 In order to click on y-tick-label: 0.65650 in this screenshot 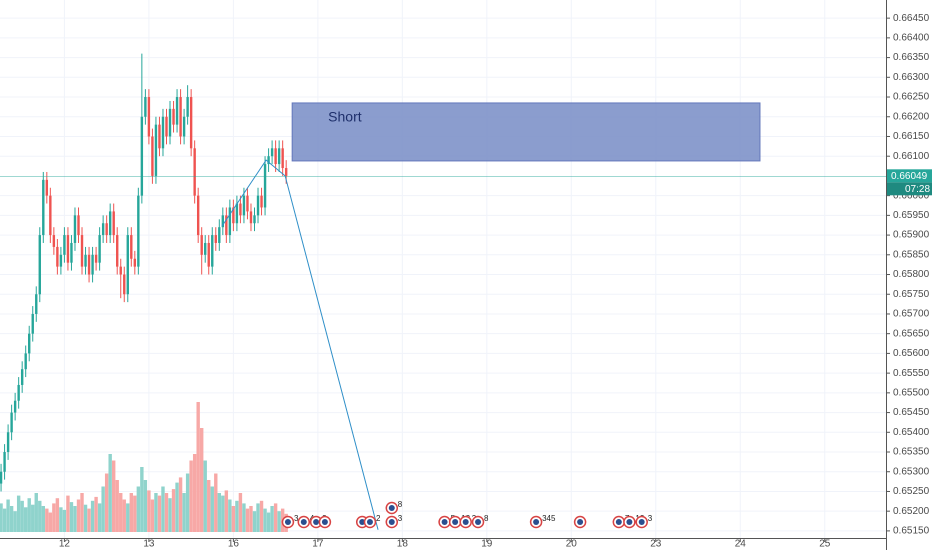, I will do `click(911, 333)`.